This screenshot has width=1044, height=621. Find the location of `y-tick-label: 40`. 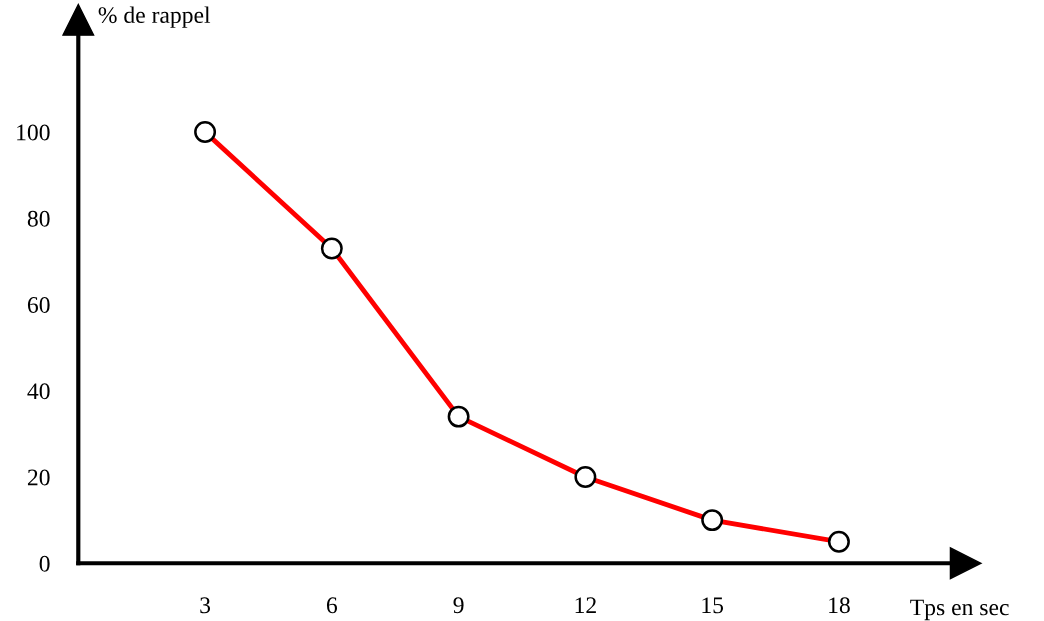

y-tick-label: 40 is located at coordinates (38, 391).